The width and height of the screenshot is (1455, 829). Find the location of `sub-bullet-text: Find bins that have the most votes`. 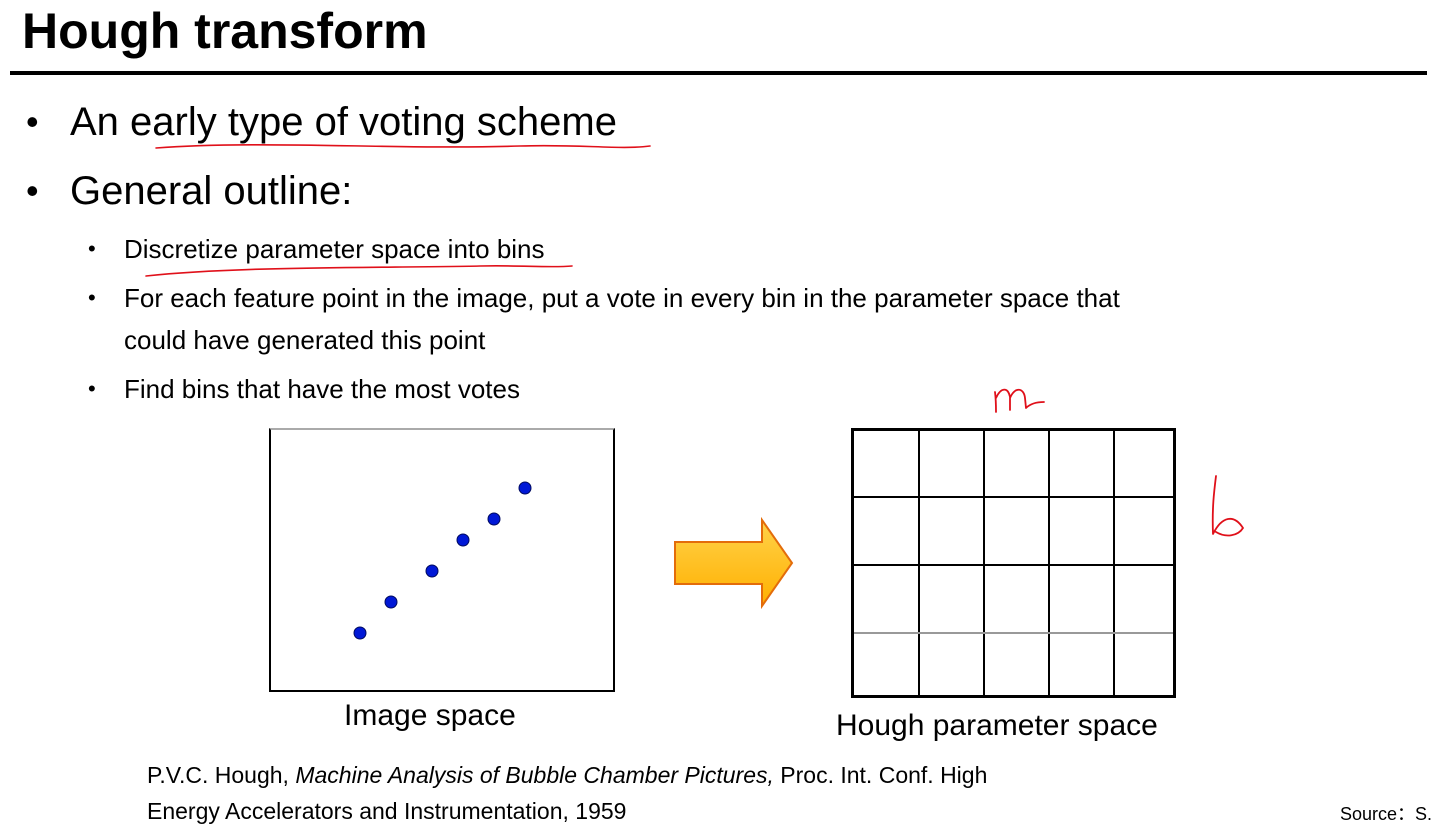

sub-bullet-text: Find bins that have the most votes is located at coordinates (322, 389).